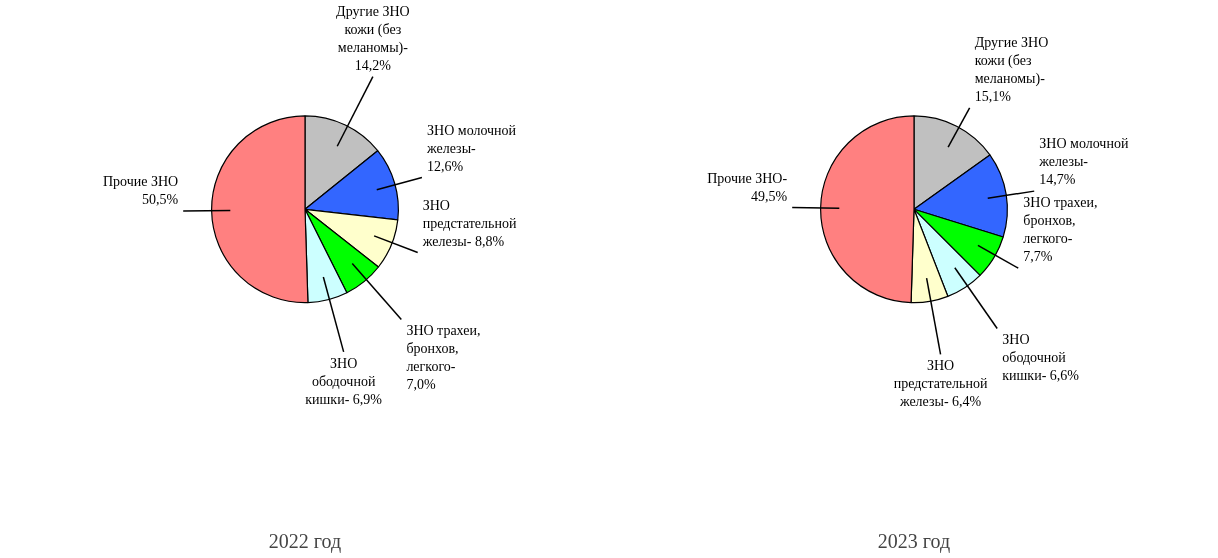  I want to click on slice-label: ЗНО ободочной кишки- 6,9%, so click(344, 381).